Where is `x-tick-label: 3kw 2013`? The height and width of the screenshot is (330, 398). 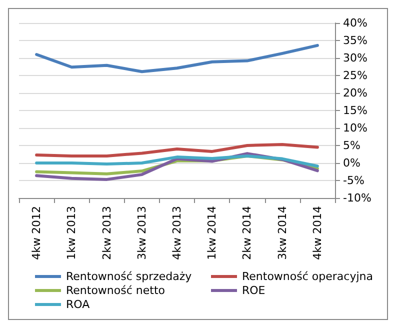 x-tick-label: 3kw 2013 is located at coordinates (141, 233).